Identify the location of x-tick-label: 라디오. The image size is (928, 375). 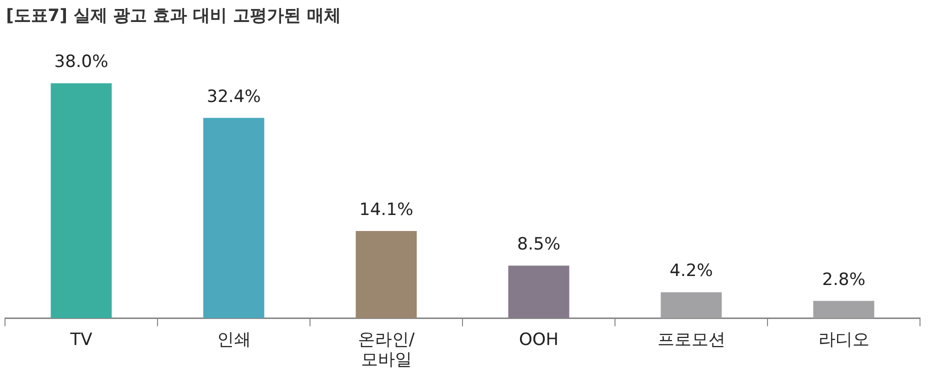
(844, 340).